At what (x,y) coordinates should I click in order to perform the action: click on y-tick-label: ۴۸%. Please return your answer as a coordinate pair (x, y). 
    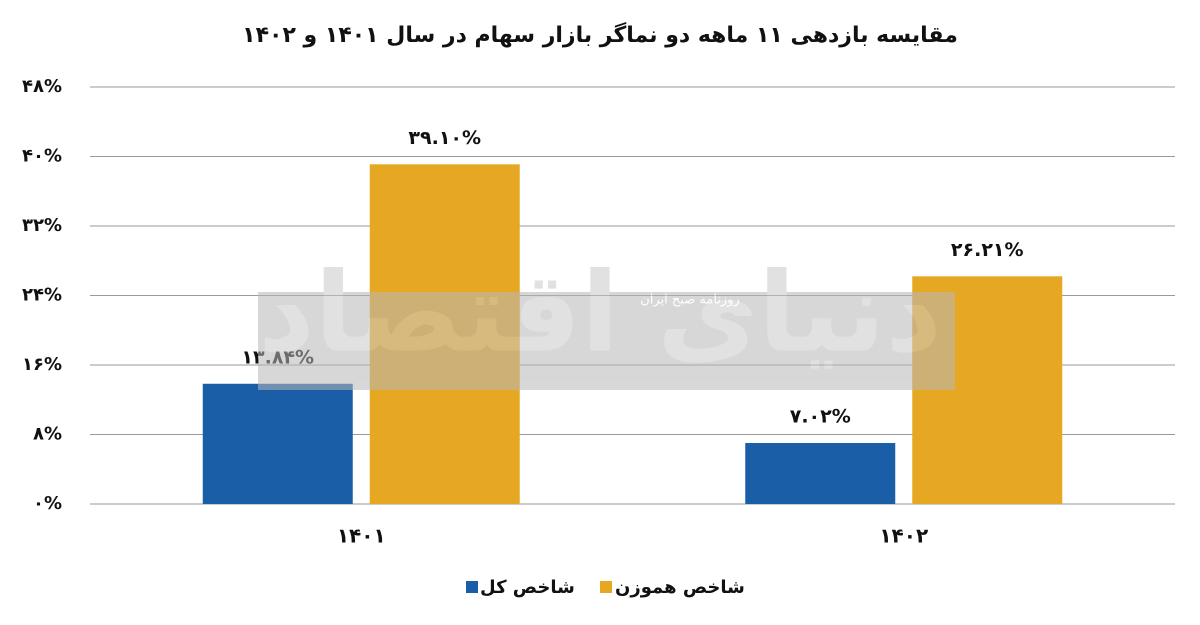
    Looking at the image, I should click on (42, 86).